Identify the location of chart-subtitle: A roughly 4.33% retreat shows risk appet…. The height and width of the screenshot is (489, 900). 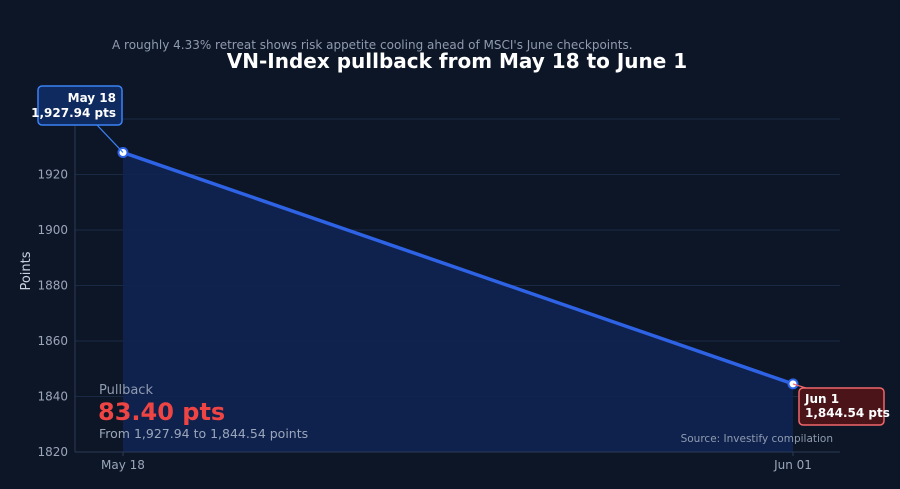
(372, 45).